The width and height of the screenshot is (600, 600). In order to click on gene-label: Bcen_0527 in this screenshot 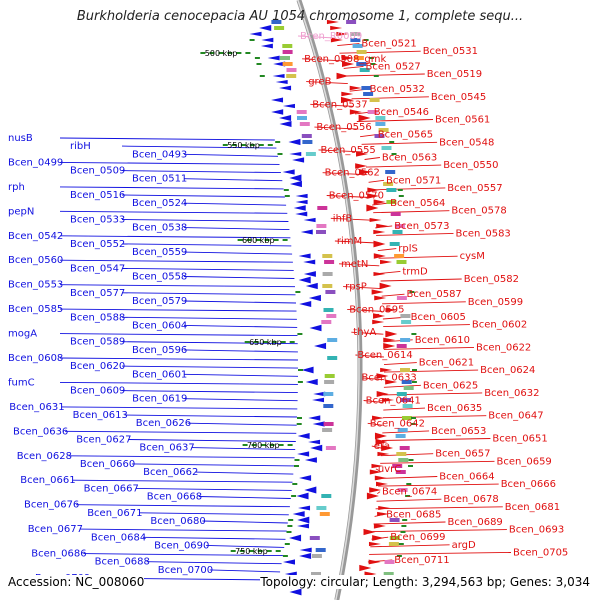, I will do `click(393, 66)`.